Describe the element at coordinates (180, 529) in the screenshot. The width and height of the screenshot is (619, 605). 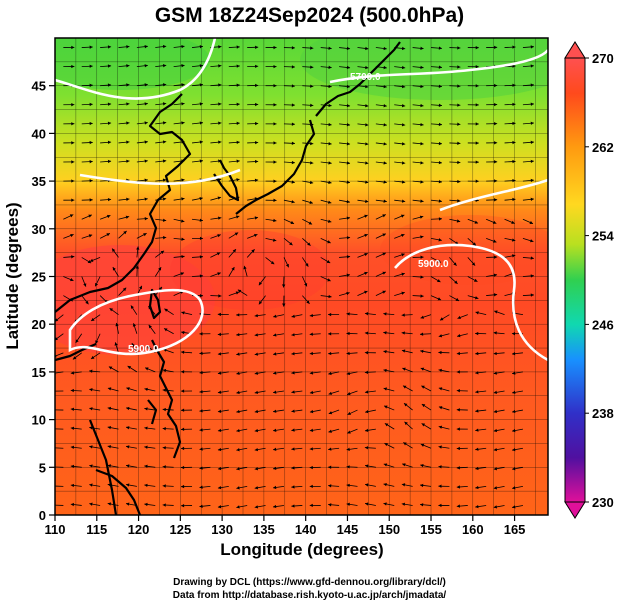
I see `x-tick-label: 125` at that location.